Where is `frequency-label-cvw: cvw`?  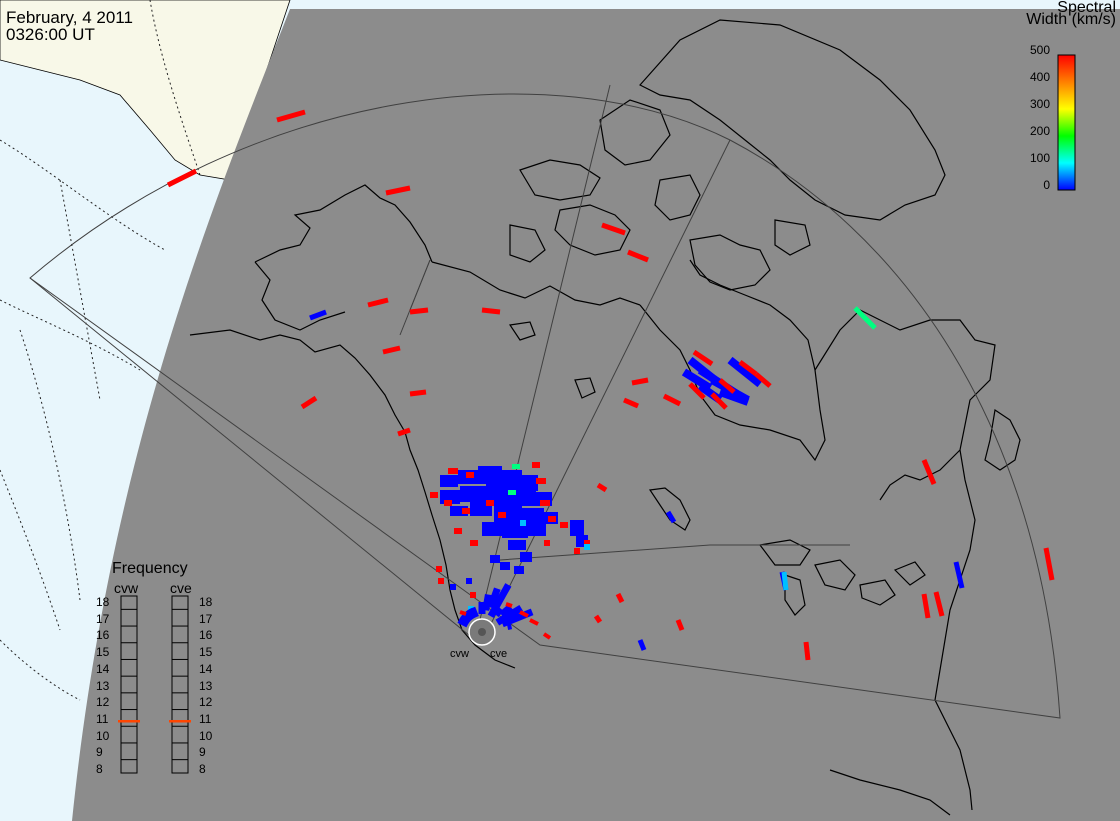
frequency-label-cvw: cvw is located at coordinates (126, 588).